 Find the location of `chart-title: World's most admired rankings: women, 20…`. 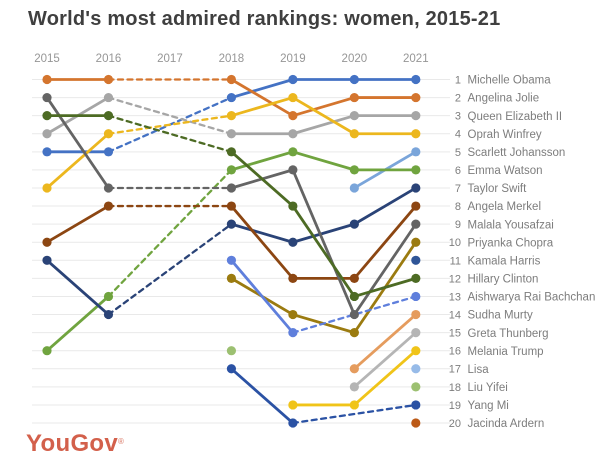

chart-title: World's most admired rankings: women, 20… is located at coordinates (264, 19).